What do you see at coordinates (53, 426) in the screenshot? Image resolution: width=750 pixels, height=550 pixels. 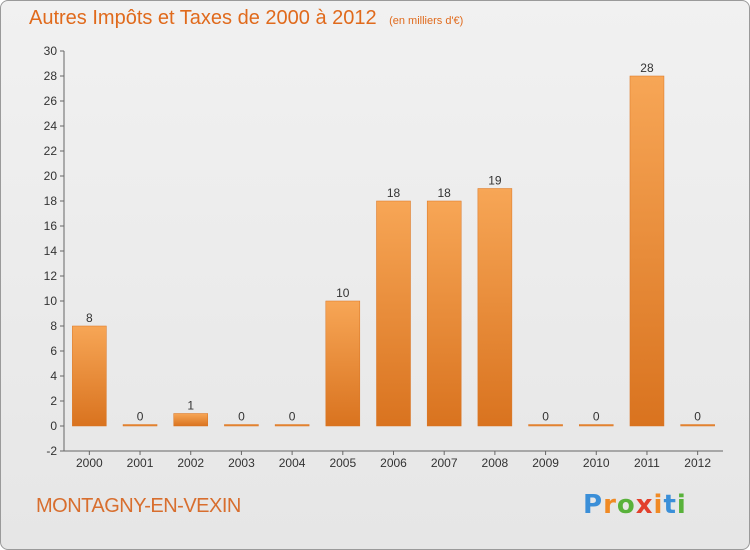 I see `y-tick-label: 0` at bounding box center [53, 426].